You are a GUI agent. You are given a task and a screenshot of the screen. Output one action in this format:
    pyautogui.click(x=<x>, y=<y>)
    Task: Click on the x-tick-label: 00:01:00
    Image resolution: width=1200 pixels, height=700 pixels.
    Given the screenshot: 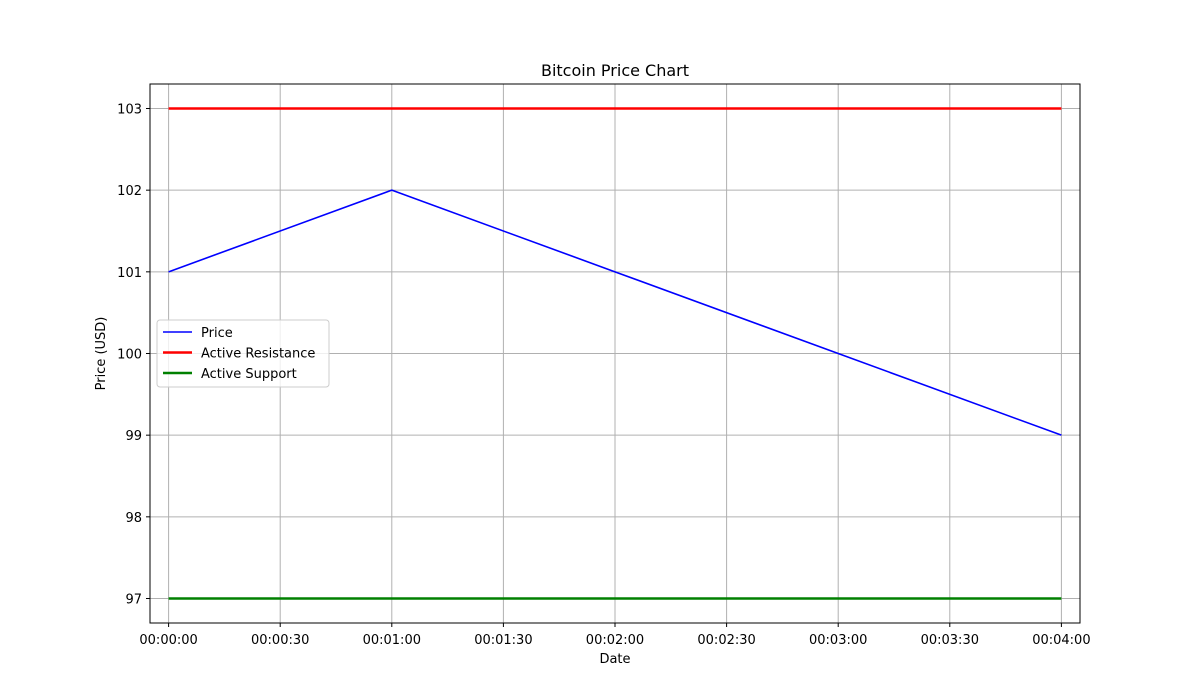 What is the action you would take?
    pyautogui.click(x=392, y=640)
    